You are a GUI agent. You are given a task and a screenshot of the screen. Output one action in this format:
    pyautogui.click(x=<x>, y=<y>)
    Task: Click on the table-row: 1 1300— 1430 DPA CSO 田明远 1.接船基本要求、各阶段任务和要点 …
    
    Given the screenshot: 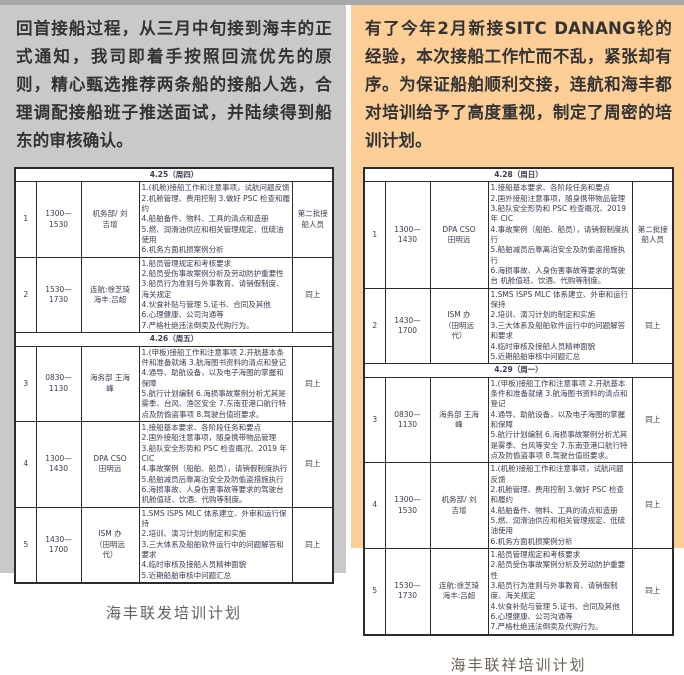 What is the action you would take?
    pyautogui.click(x=518, y=235)
    